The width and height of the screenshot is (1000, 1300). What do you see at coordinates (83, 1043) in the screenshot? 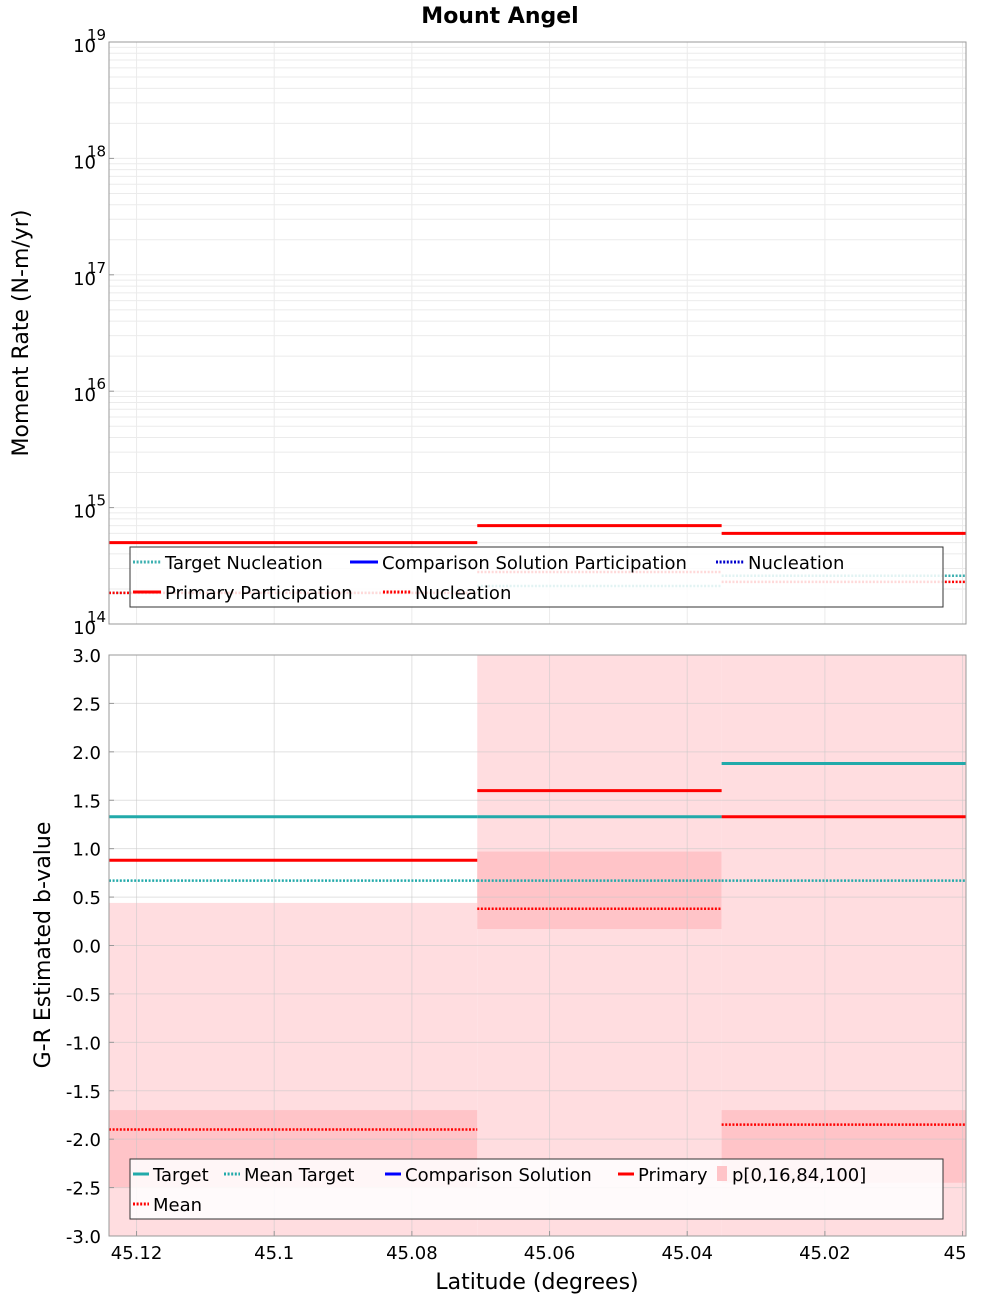
I see `bottom-y-tick-label: -1.0` at bounding box center [83, 1043].